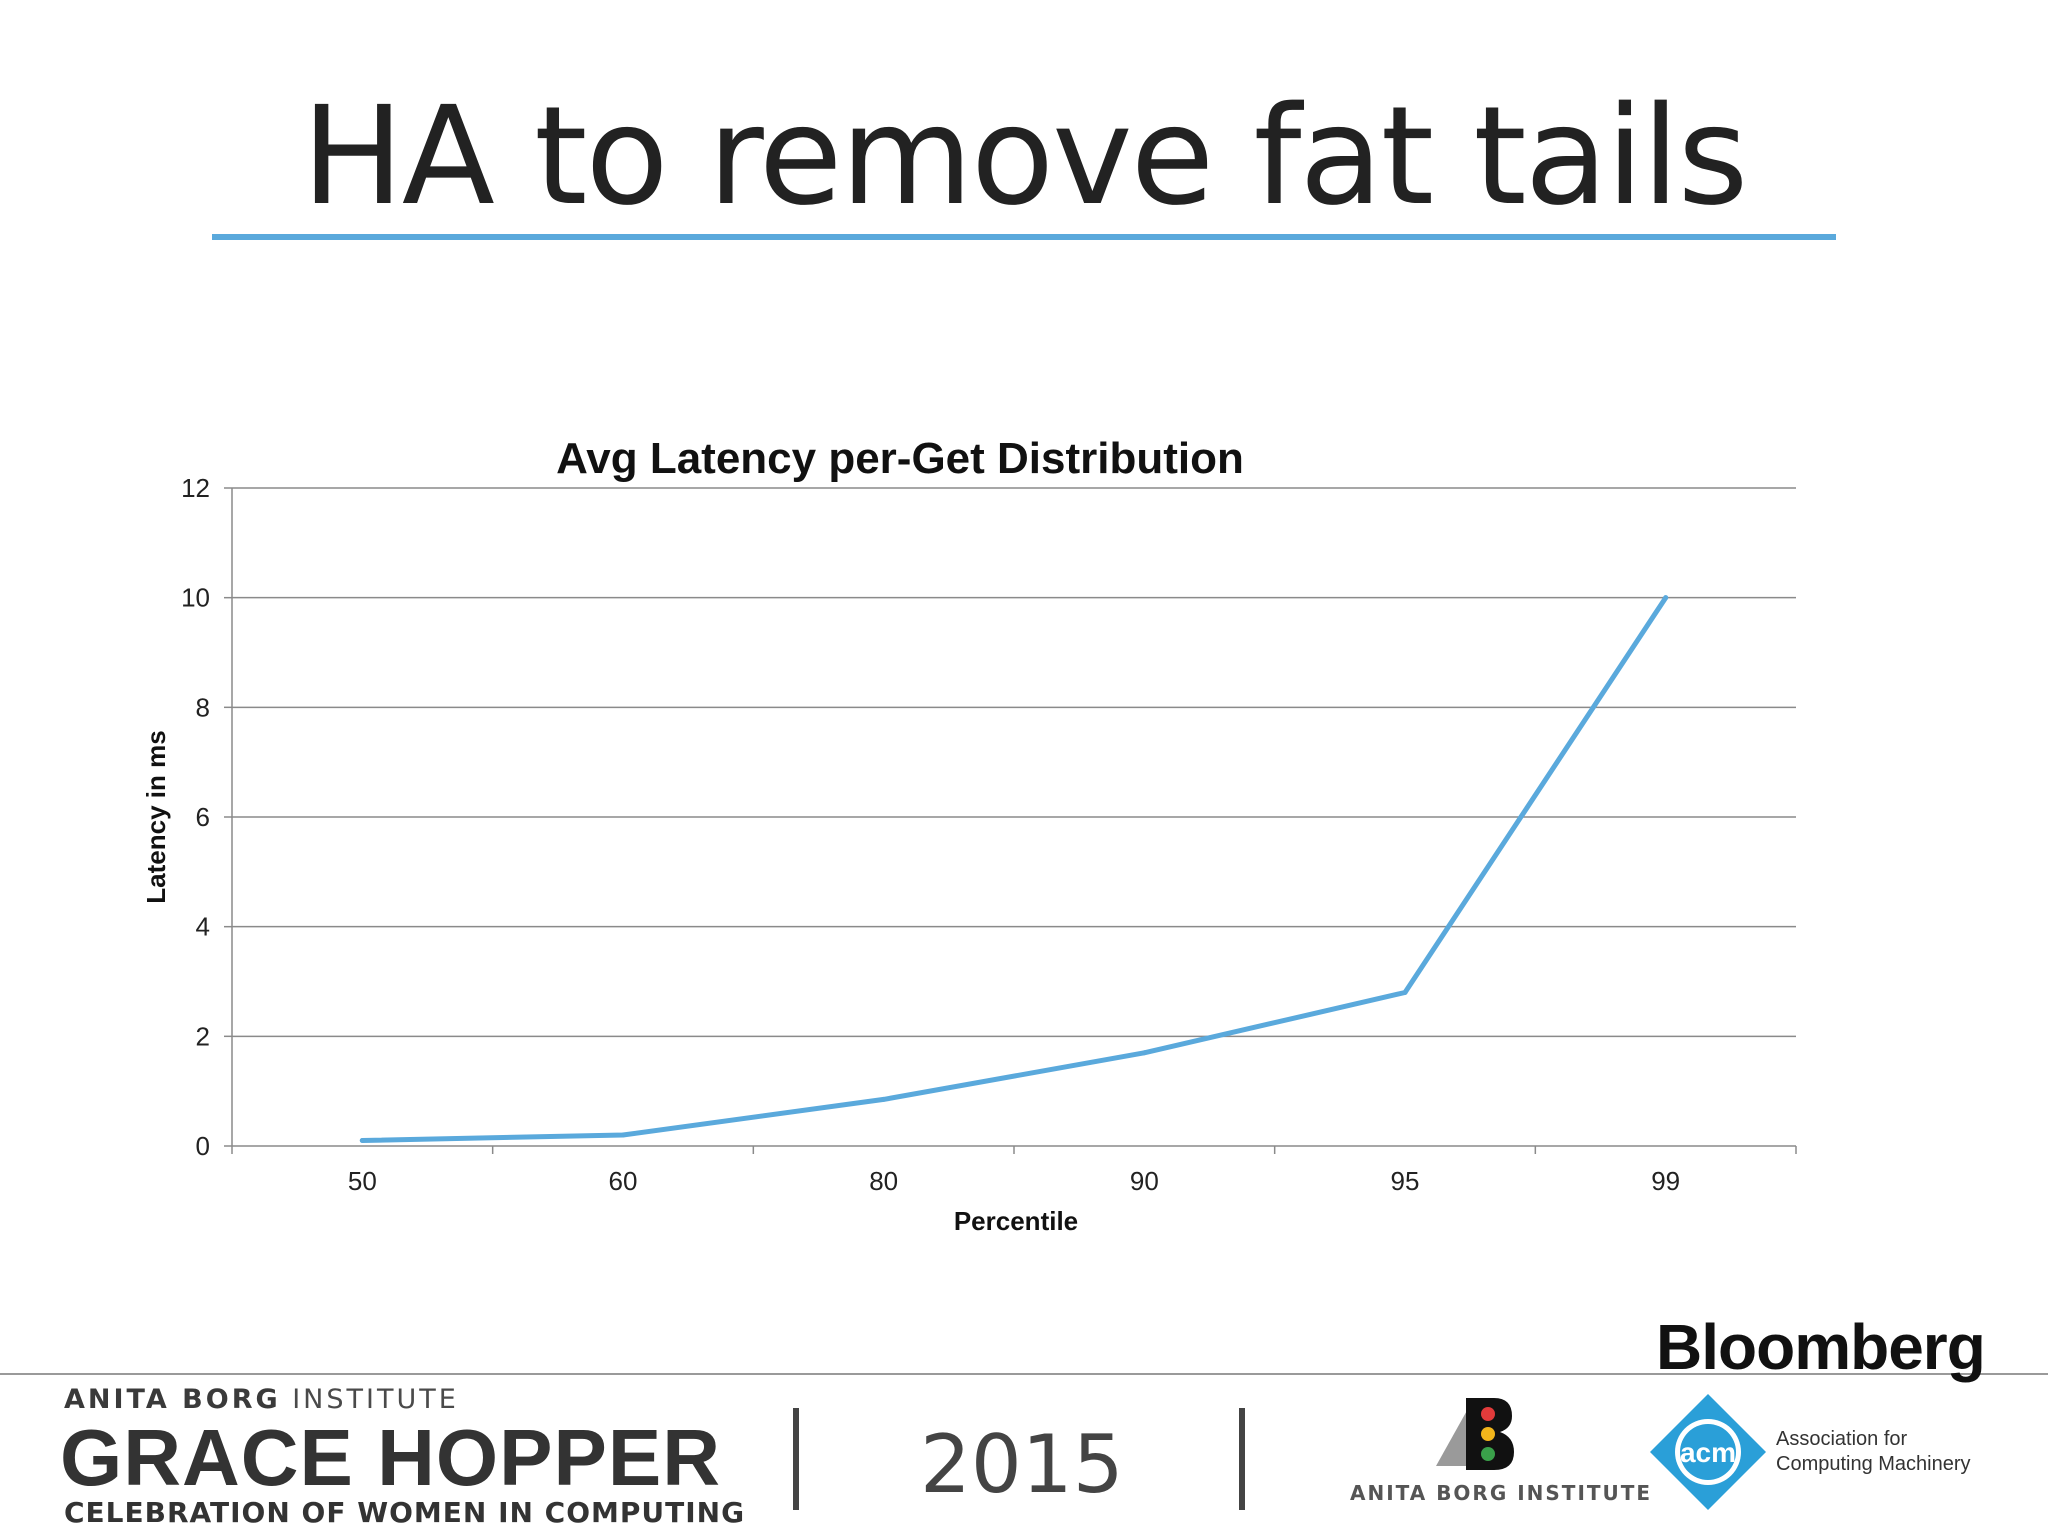 This screenshot has height=1536, width=2048. I want to click on x-tick-label-60: 60, so click(623, 1181).